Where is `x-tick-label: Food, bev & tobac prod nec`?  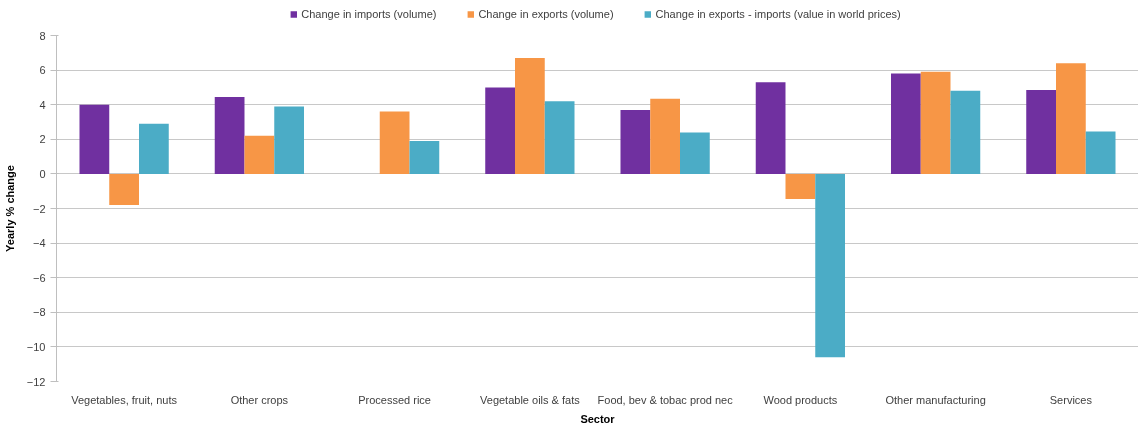
x-tick-label: Food, bev & tobac prod nec is located at coordinates (665, 399).